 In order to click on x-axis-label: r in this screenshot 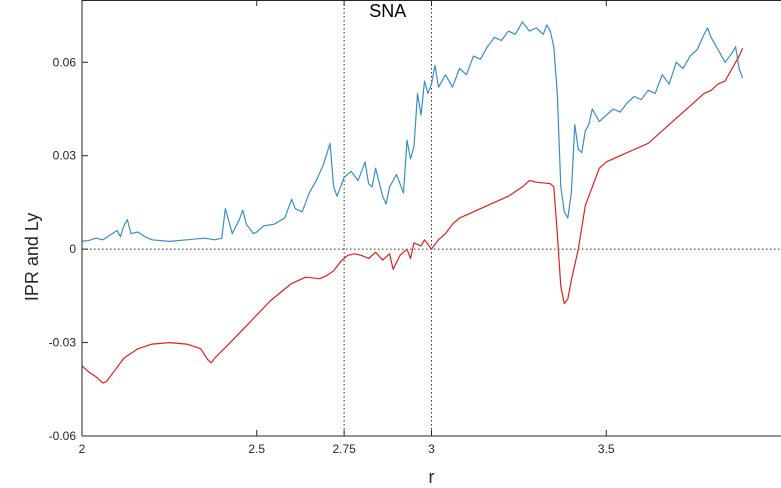, I will do `click(432, 477)`.